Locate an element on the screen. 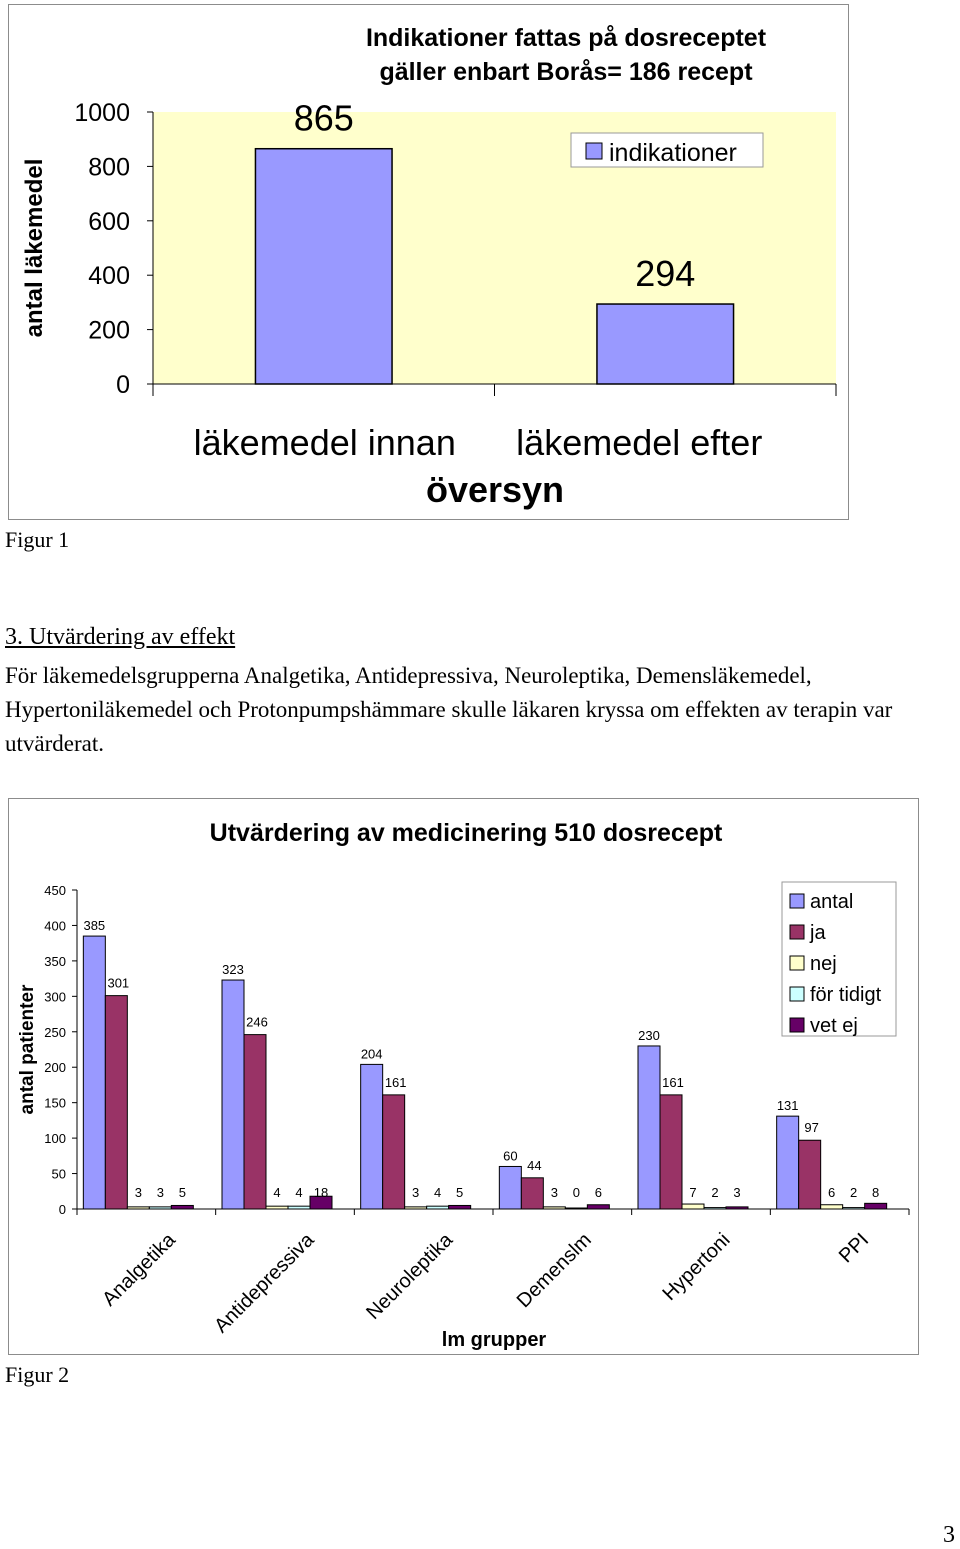  x-category-label: Analgetika is located at coordinates (139, 1269).